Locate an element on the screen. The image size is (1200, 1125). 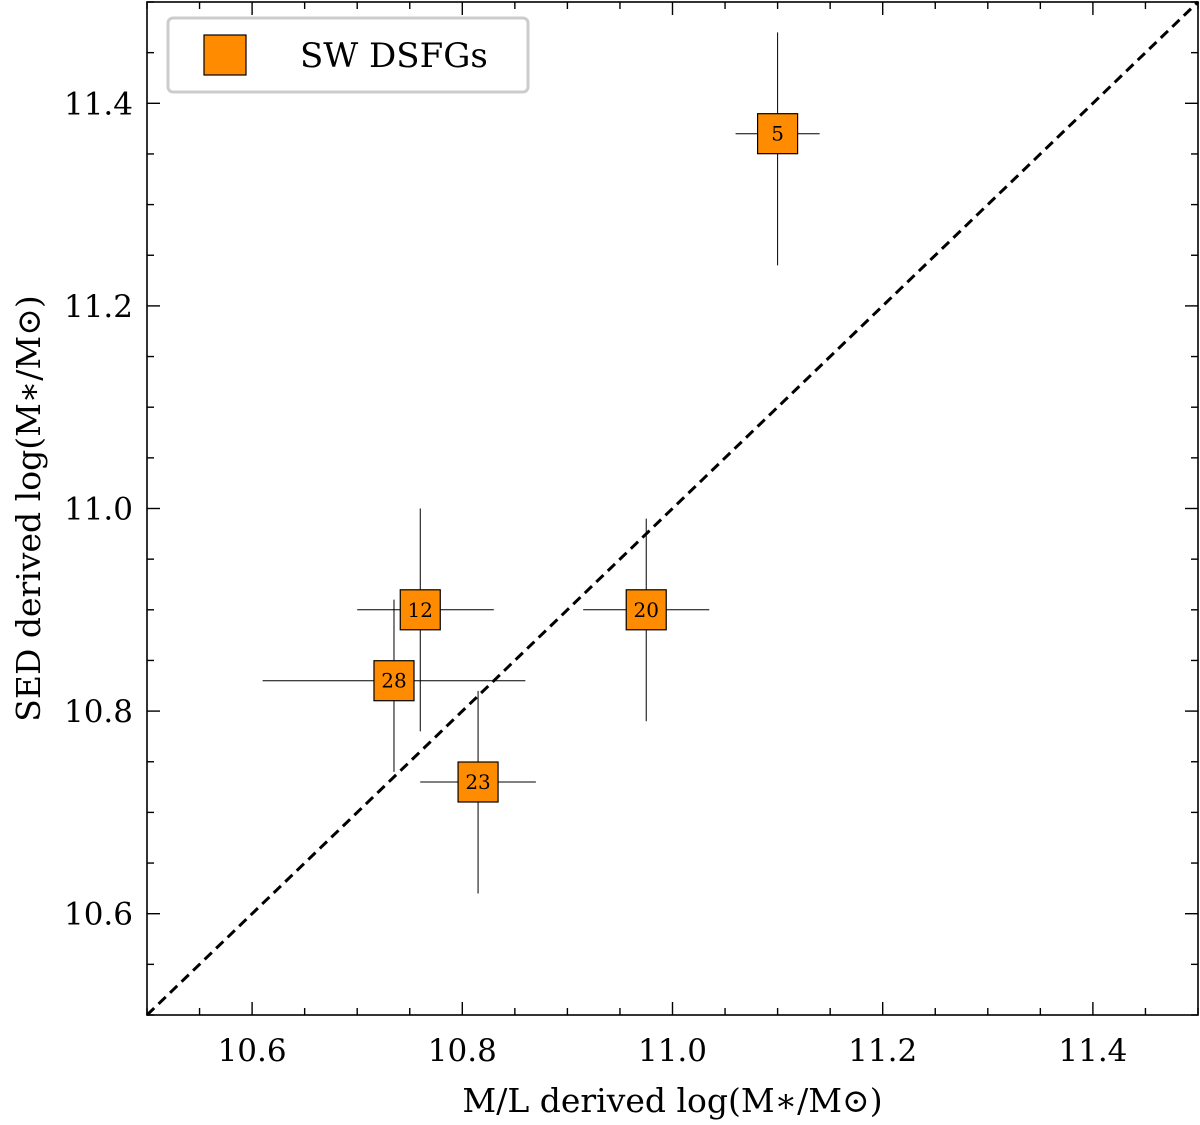
data-point-label: 23 is located at coordinates (477, 782).